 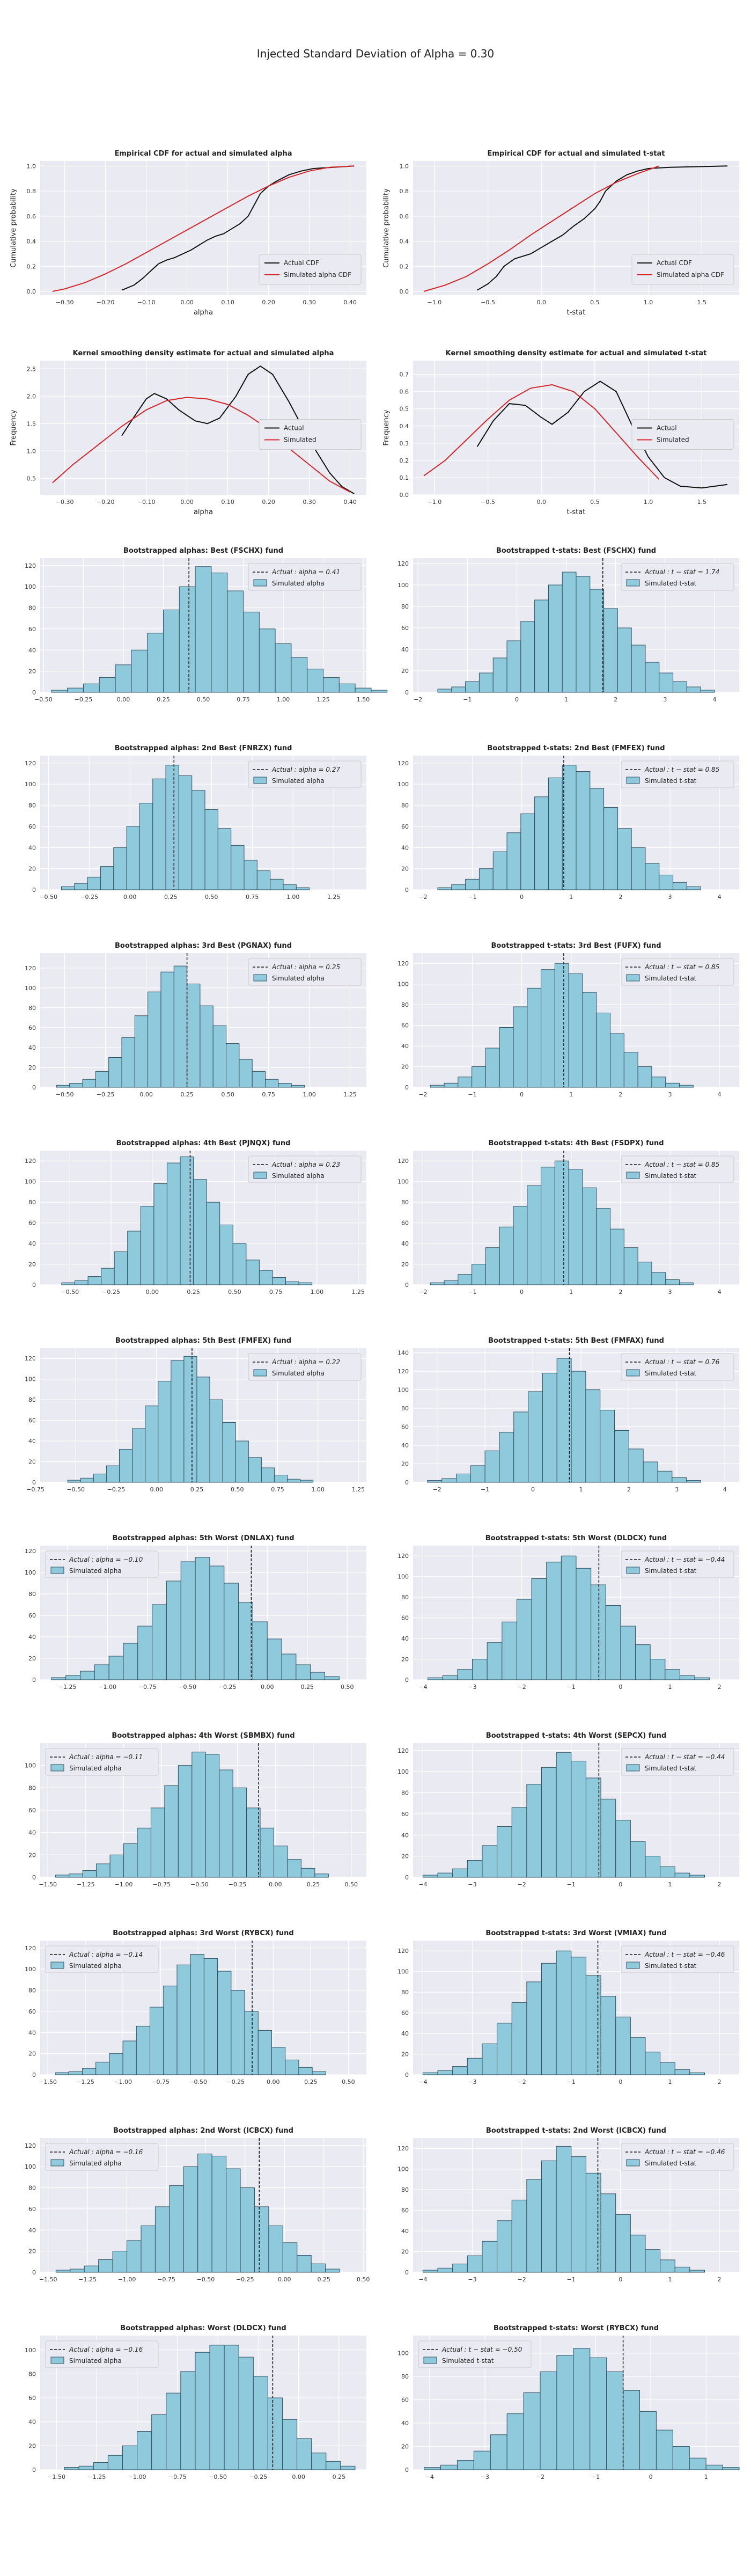 I want to click on y-tick-label: 100, so click(x=30, y=1969).